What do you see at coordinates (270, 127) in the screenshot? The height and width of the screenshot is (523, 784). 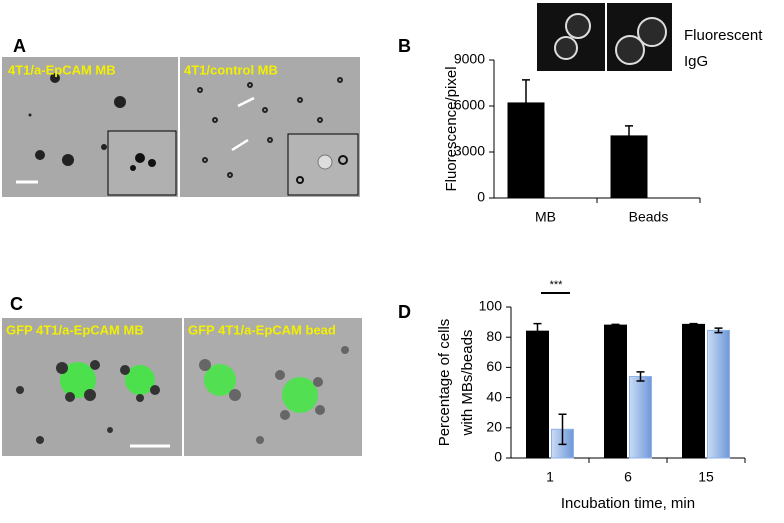 I see `micrograph-a2` at bounding box center [270, 127].